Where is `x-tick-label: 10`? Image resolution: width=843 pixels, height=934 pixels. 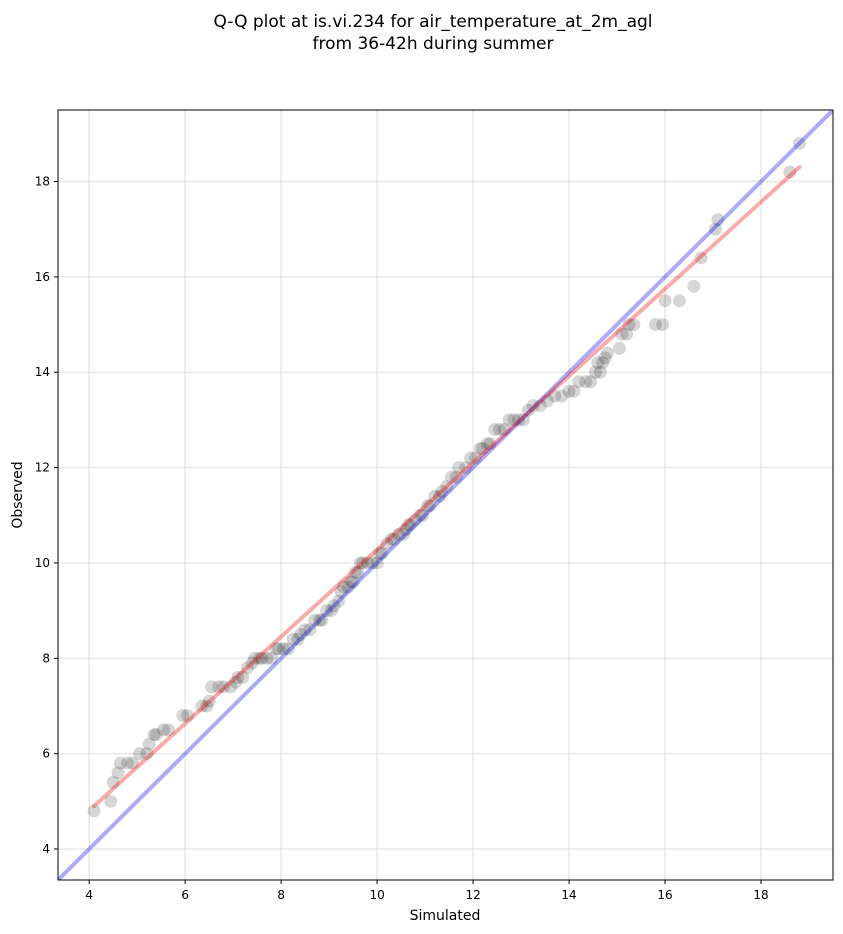
x-tick-label: 10 is located at coordinates (376, 895).